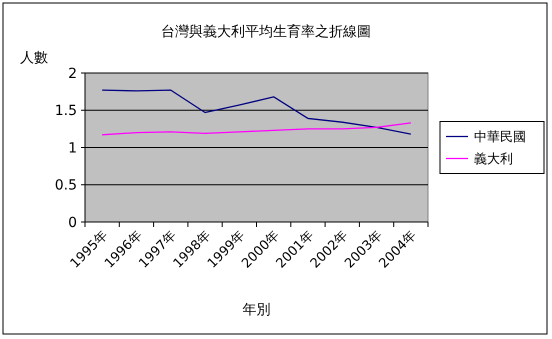  Describe the element at coordinates (493, 160) in the screenshot. I see `legend-label: 義大利` at that location.